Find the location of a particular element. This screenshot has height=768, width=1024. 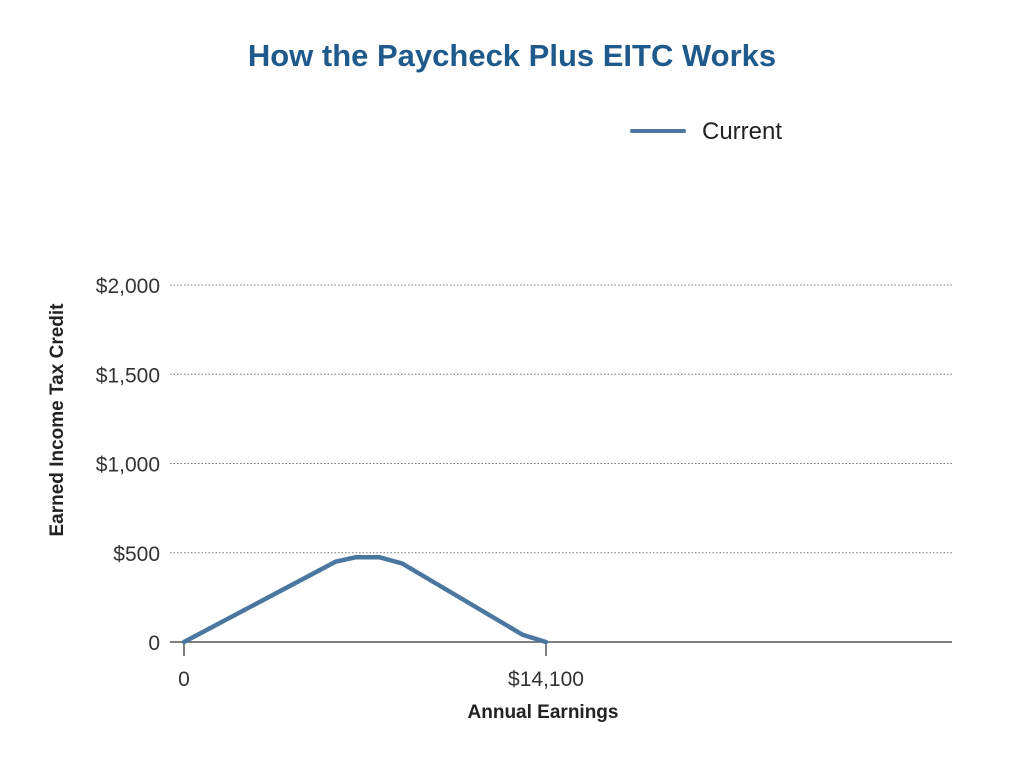

y-tick-labels: 0 $500 $1,000 $1,500 $2,000 is located at coordinates (128, 465).